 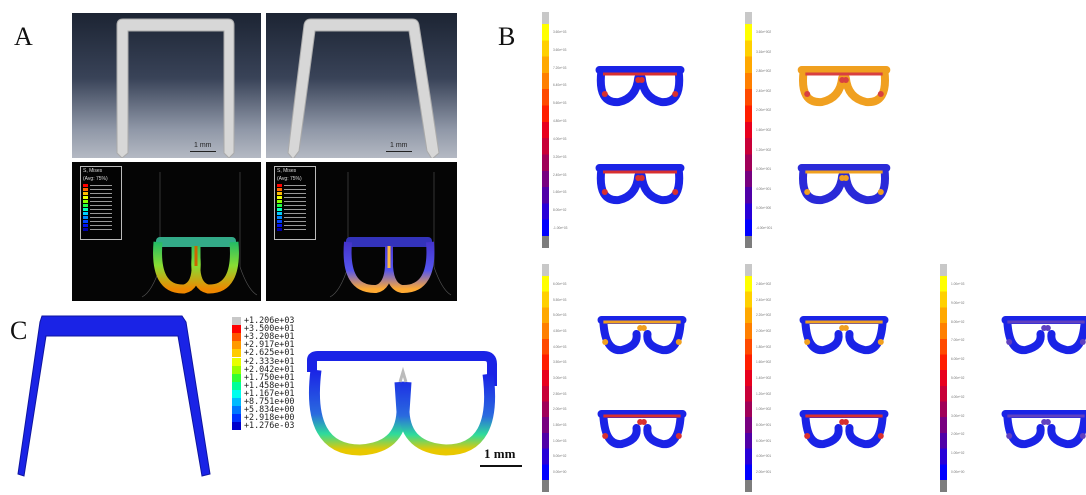 What do you see at coordinates (958, 340) in the screenshot?
I see `colorbar-tick-label: 7.00e+02` at bounding box center [958, 340].